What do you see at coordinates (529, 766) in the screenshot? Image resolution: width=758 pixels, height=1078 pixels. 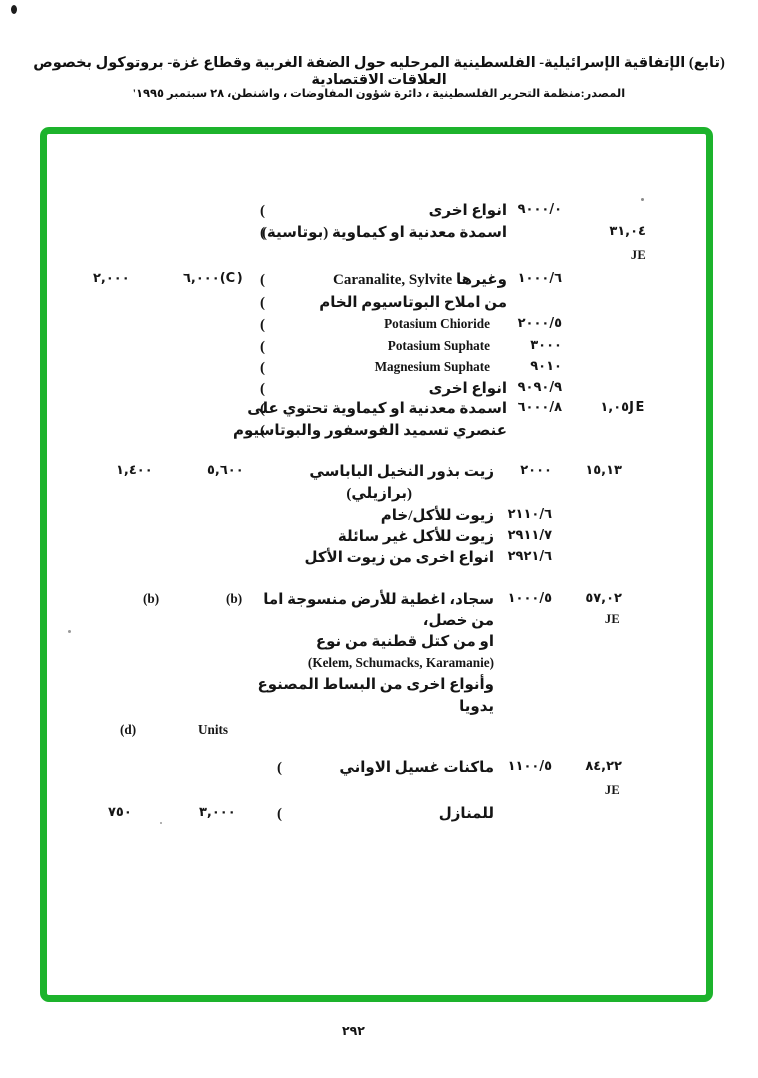 I see `item-code: ١١٠٠/٥` at bounding box center [529, 766].